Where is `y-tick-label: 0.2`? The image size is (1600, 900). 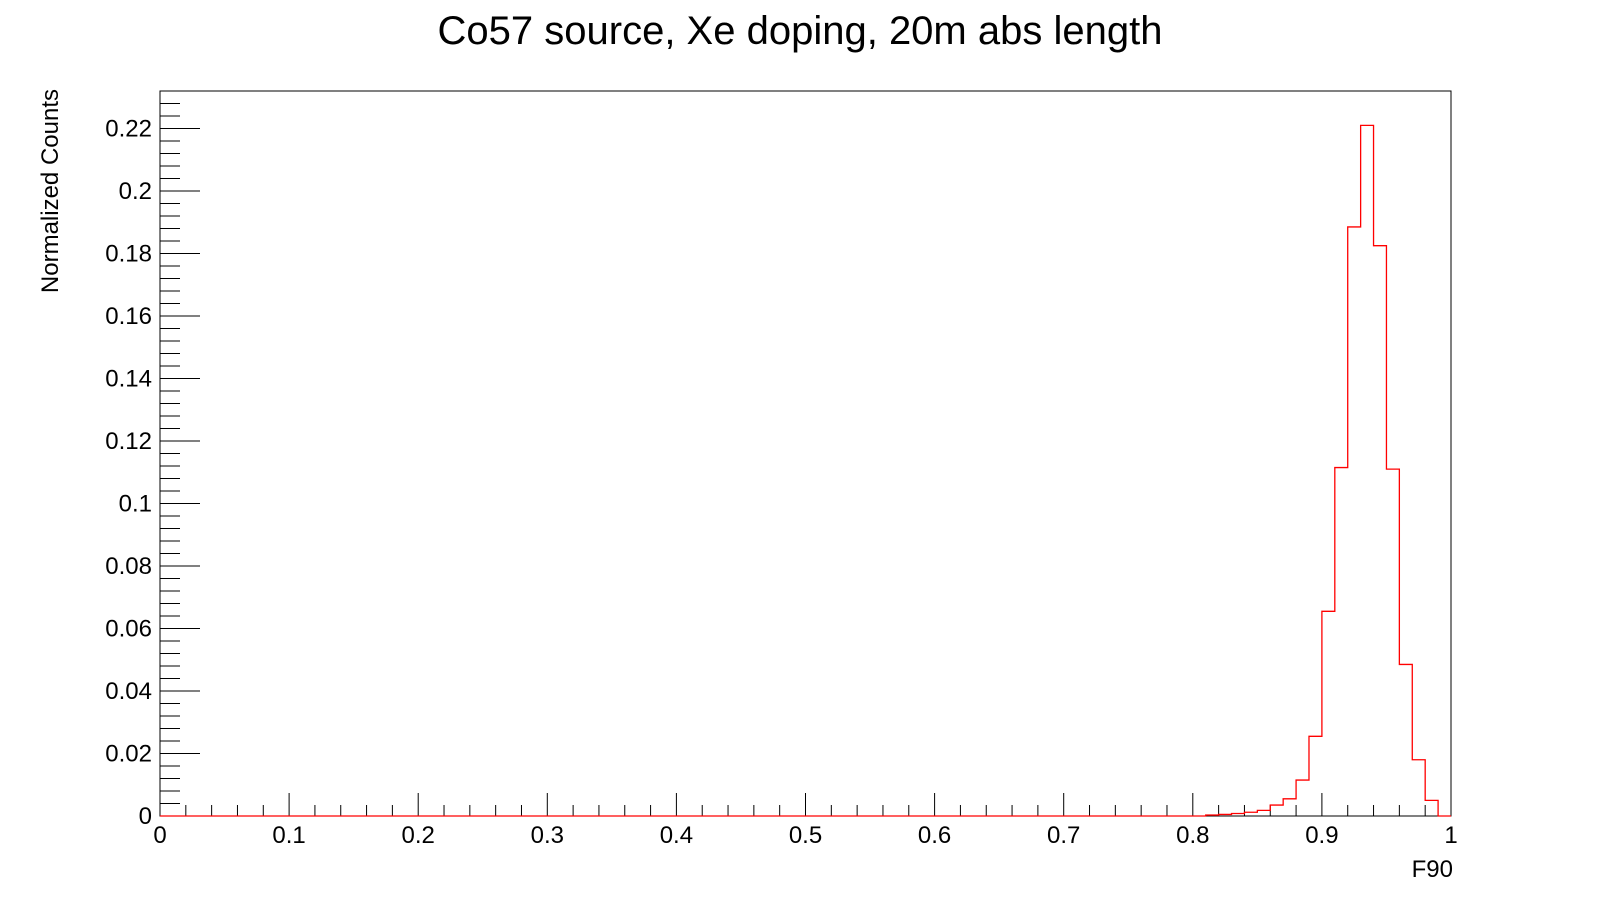
y-tick-label: 0.2 is located at coordinates (135, 191).